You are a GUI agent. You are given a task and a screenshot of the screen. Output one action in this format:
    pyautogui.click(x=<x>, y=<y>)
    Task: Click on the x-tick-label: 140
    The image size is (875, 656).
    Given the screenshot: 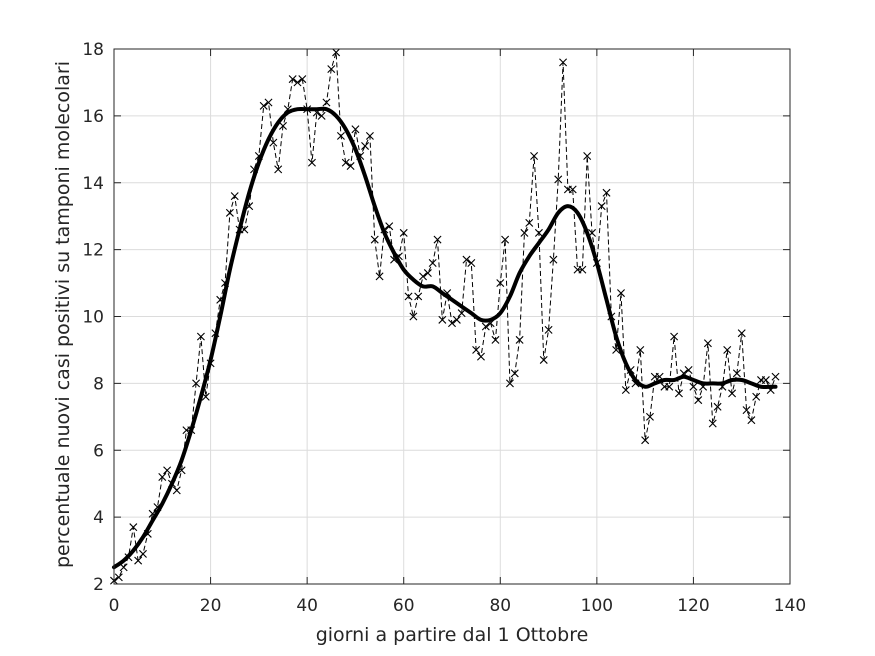 What is the action you would take?
    pyautogui.click(x=790, y=606)
    